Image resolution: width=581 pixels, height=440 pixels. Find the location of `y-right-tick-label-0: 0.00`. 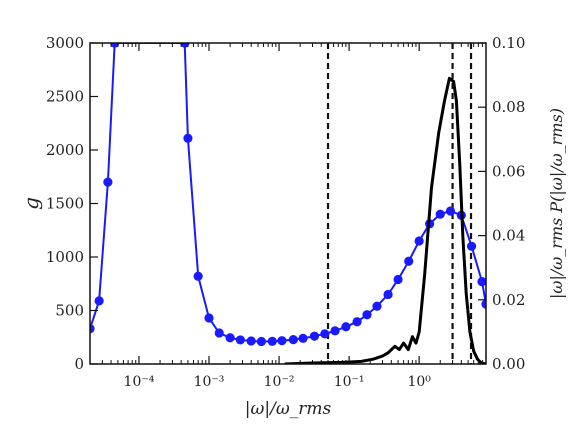

y-right-tick-label-0: 0.00 is located at coordinates (508, 364).